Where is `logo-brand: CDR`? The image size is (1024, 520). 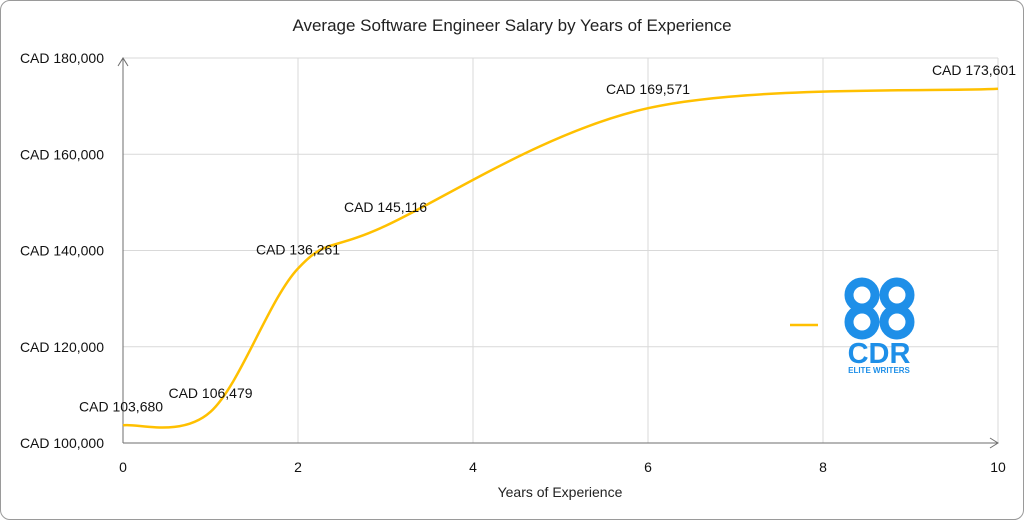
logo-brand: CDR is located at coordinates (879, 354).